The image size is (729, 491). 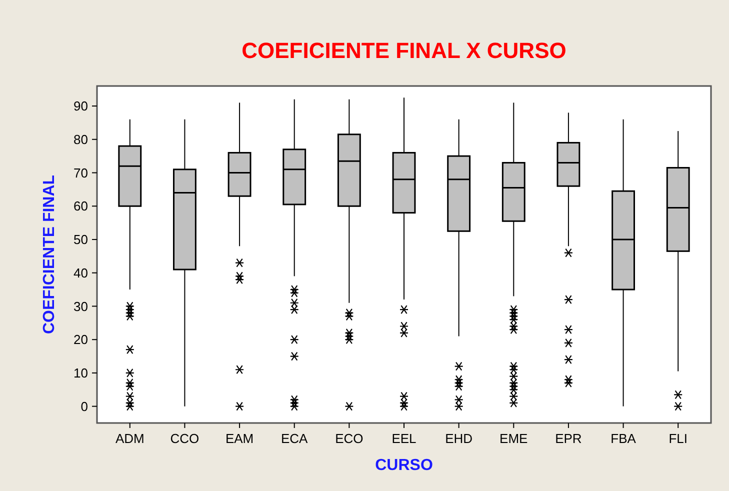 I want to click on y-tick-label: 70, so click(x=81, y=172).